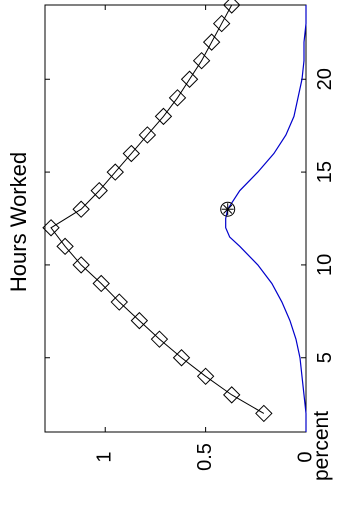 This screenshot has width=347, height=527. Describe the element at coordinates (105, 456) in the screenshot. I see `y-tick-label: 1` at that location.